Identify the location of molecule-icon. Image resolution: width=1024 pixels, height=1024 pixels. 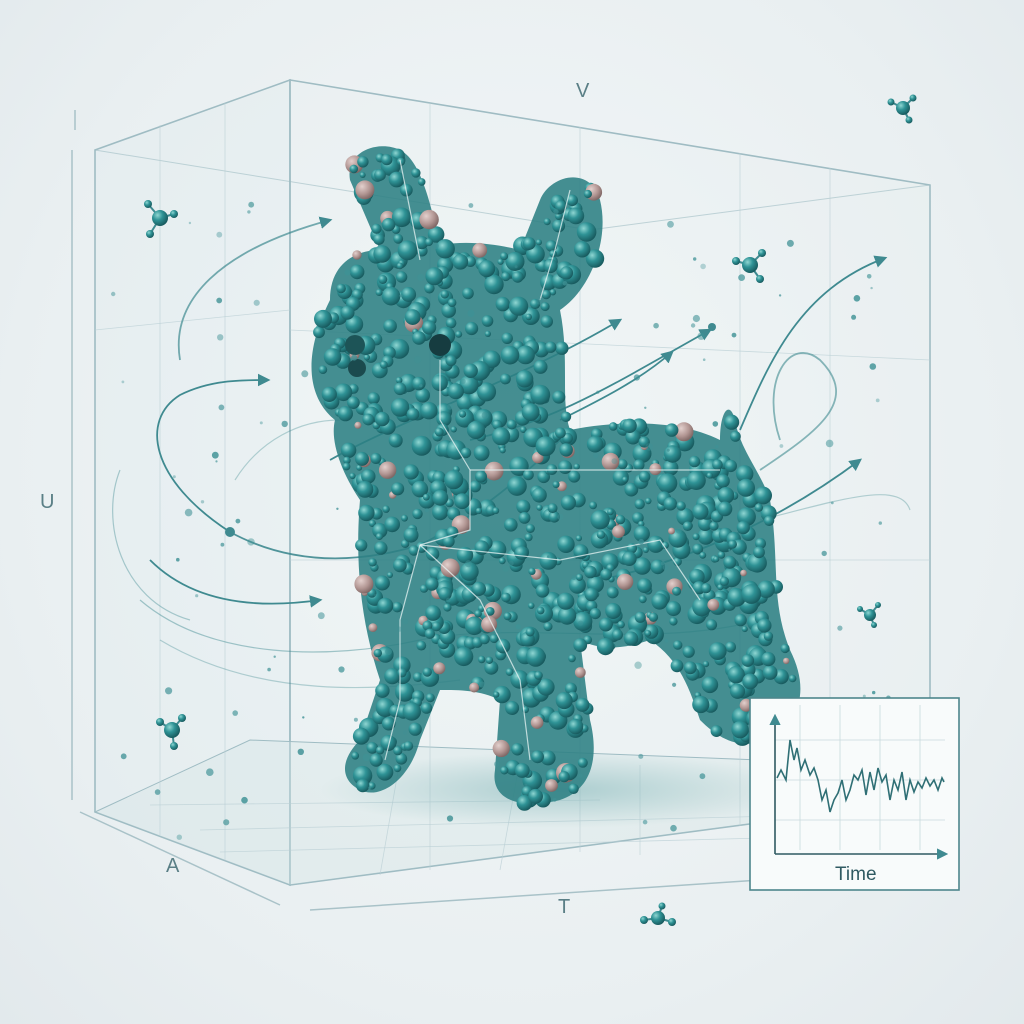
(902, 109).